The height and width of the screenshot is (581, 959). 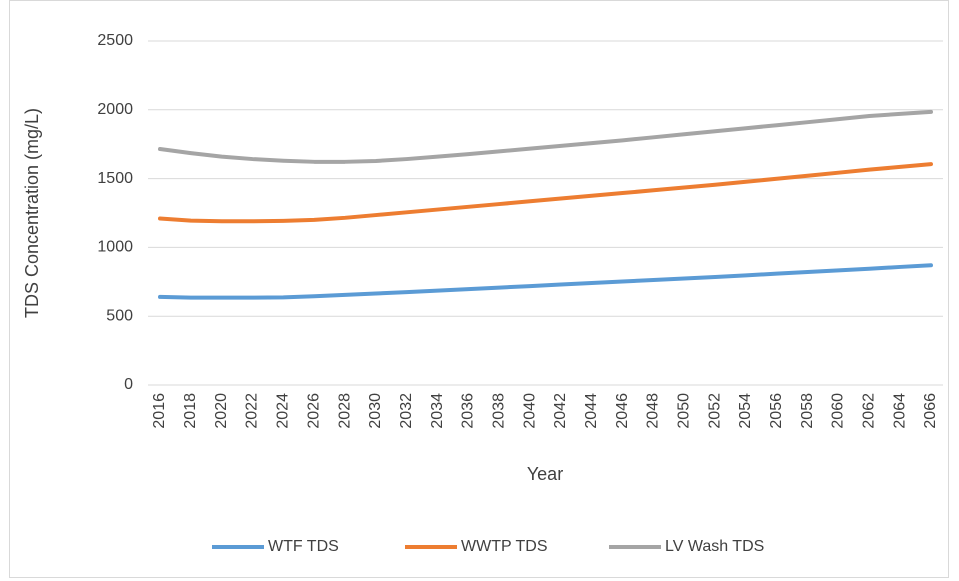 I want to click on x-tick-label: 2024, so click(x=283, y=411).